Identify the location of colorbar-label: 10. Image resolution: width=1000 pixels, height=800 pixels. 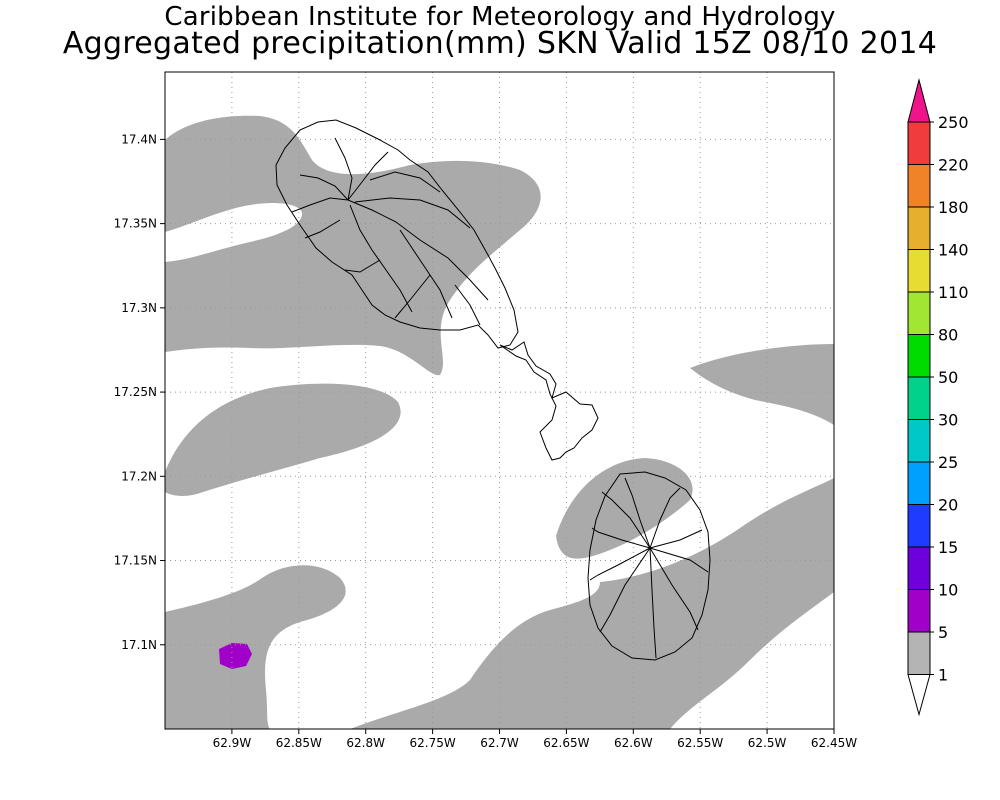
(948, 590).